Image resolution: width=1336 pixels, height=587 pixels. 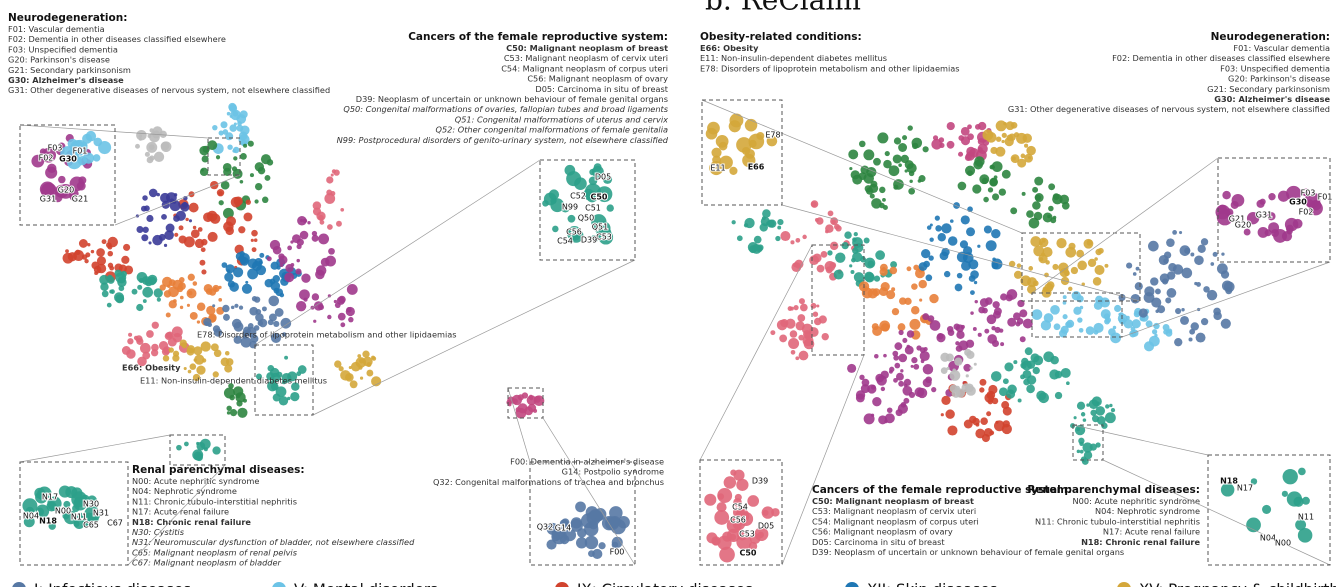 What do you see at coordinates (1275, 68) in the screenshot?
I see `annotation-item: F03: Unspecified dementia` at bounding box center [1275, 68].